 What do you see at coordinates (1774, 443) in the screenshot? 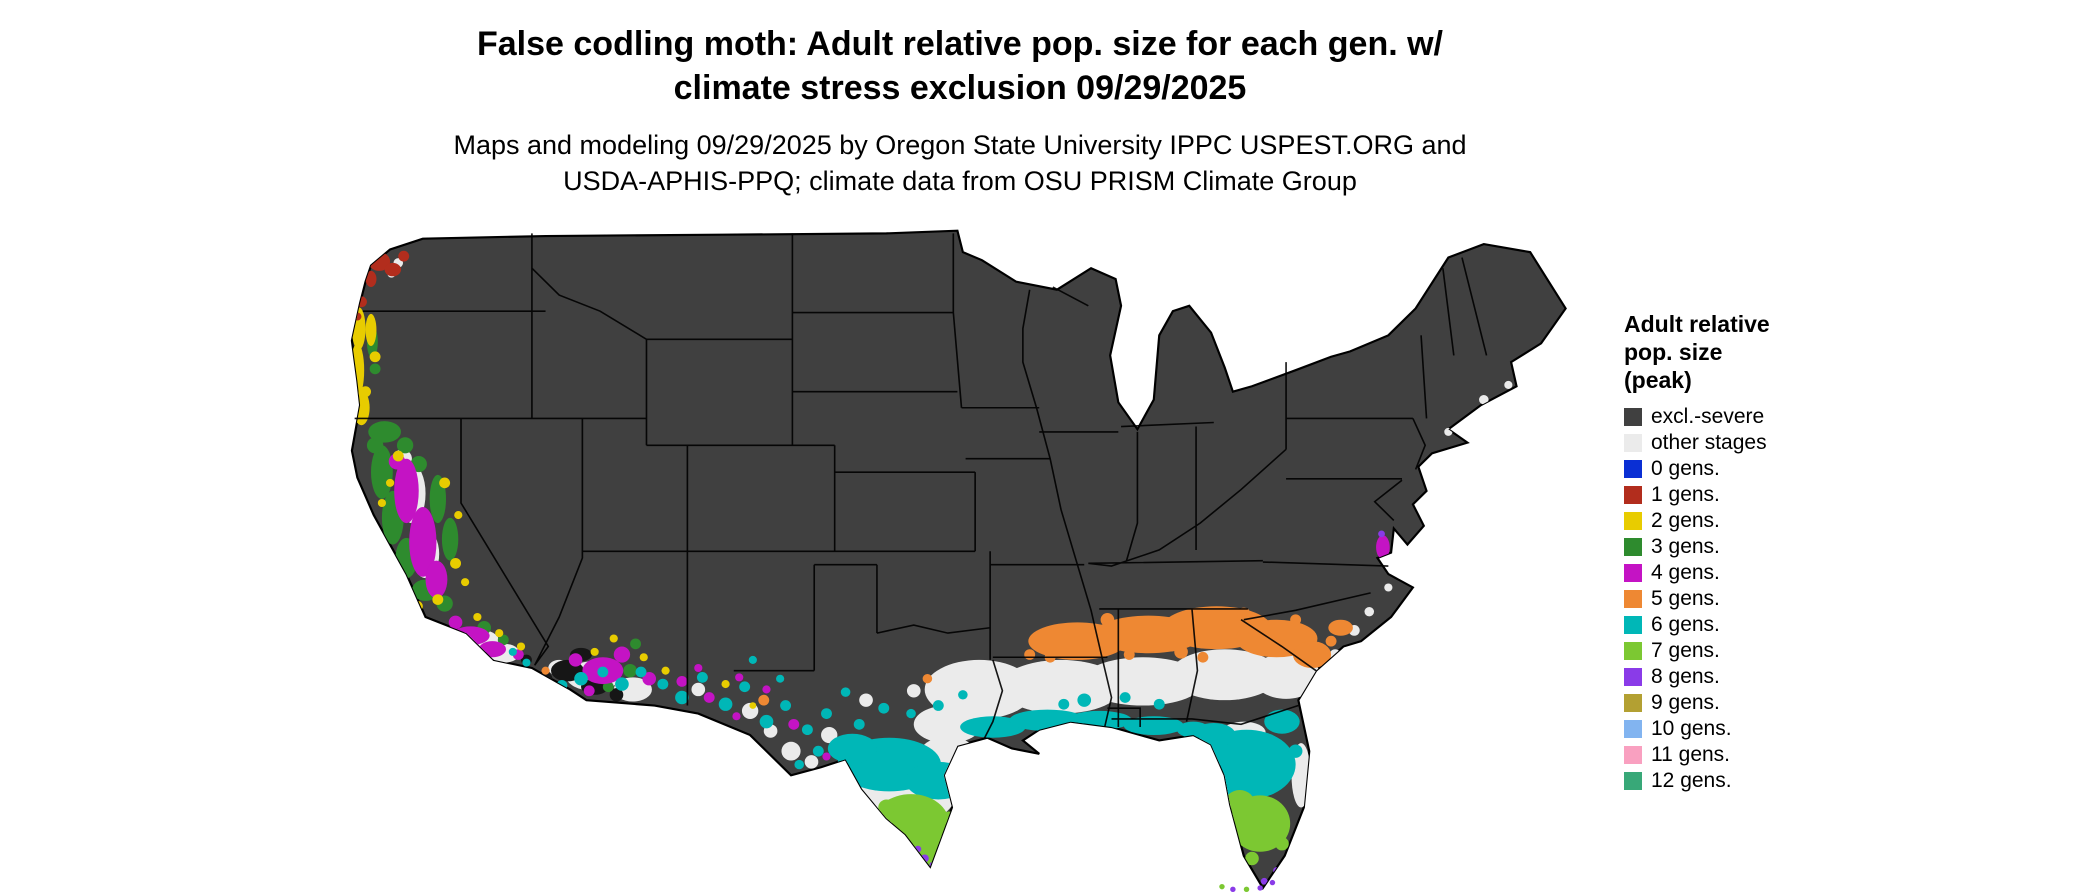
I see `legend-item: other stages` at bounding box center [1774, 443].